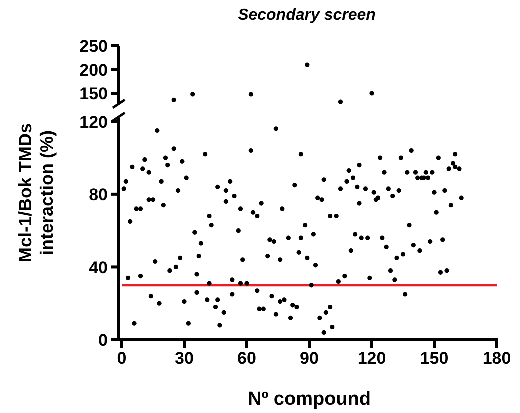 This screenshot has height=413, width=520. I want to click on x-axis-title: Nº compound, so click(310, 399).